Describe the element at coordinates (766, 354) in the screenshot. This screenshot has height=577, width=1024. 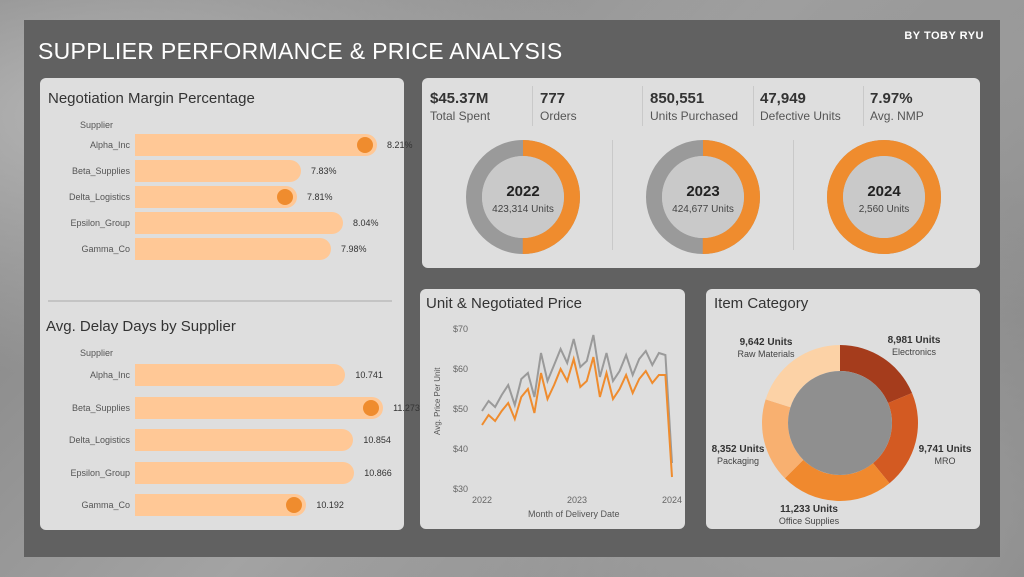
I see `category-name-raw-materials: Raw Materials` at that location.